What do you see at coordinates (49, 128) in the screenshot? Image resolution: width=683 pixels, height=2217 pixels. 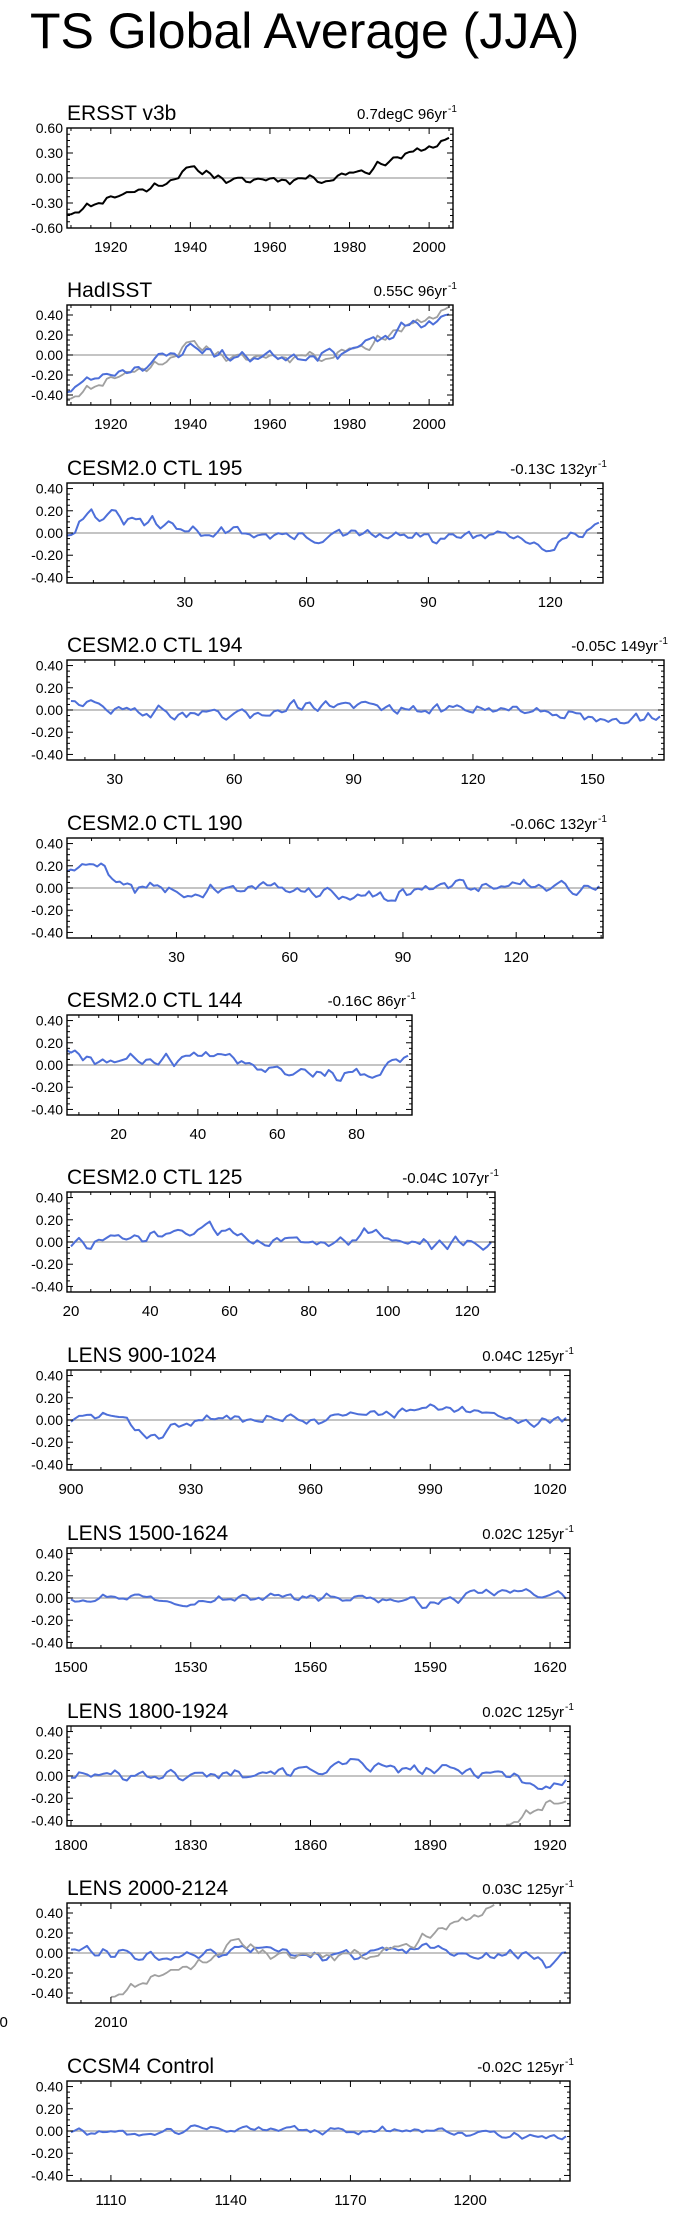 I see `y-tick-label: 0.60` at bounding box center [49, 128].